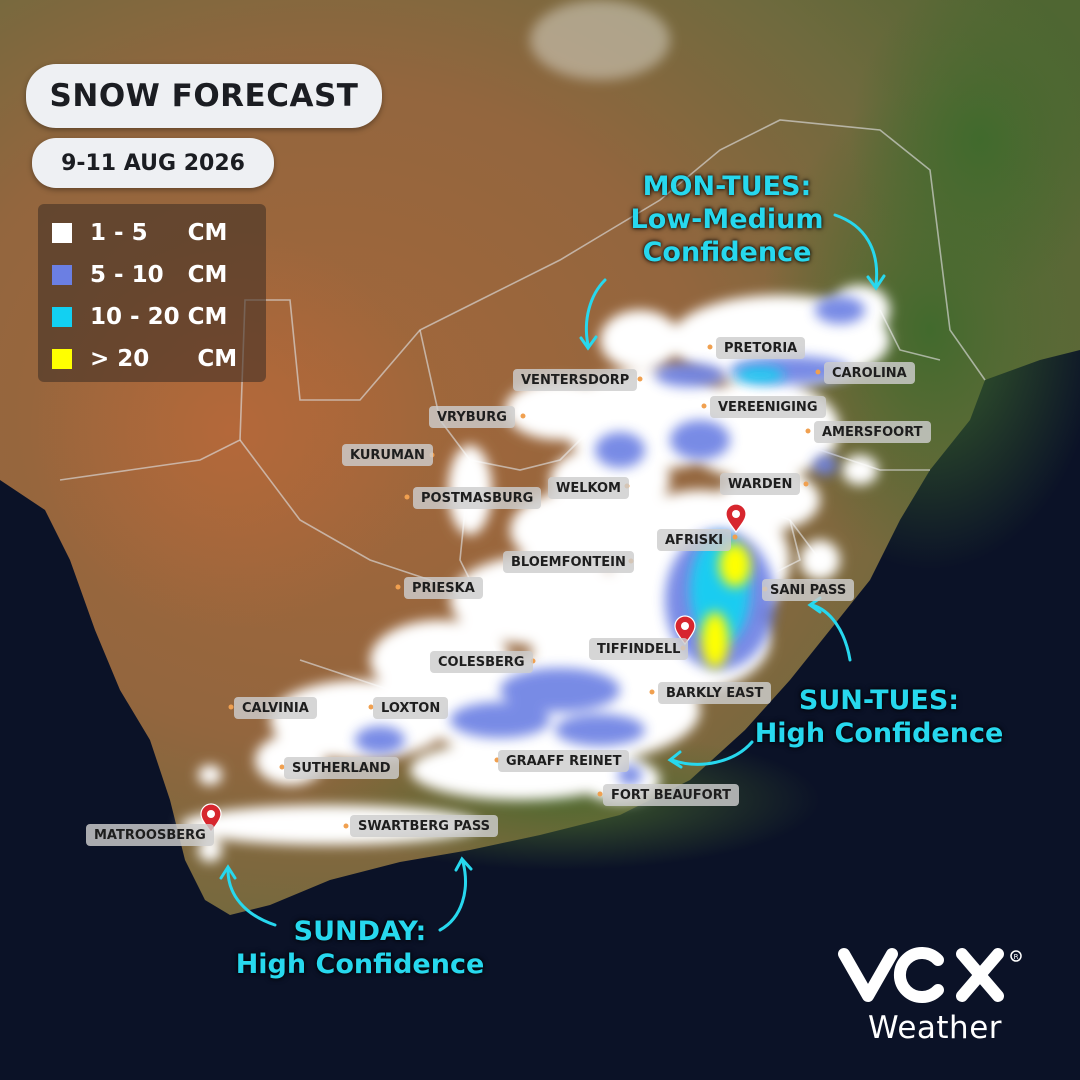  I want to click on town-label-afriski: AFRISKI, so click(694, 540).